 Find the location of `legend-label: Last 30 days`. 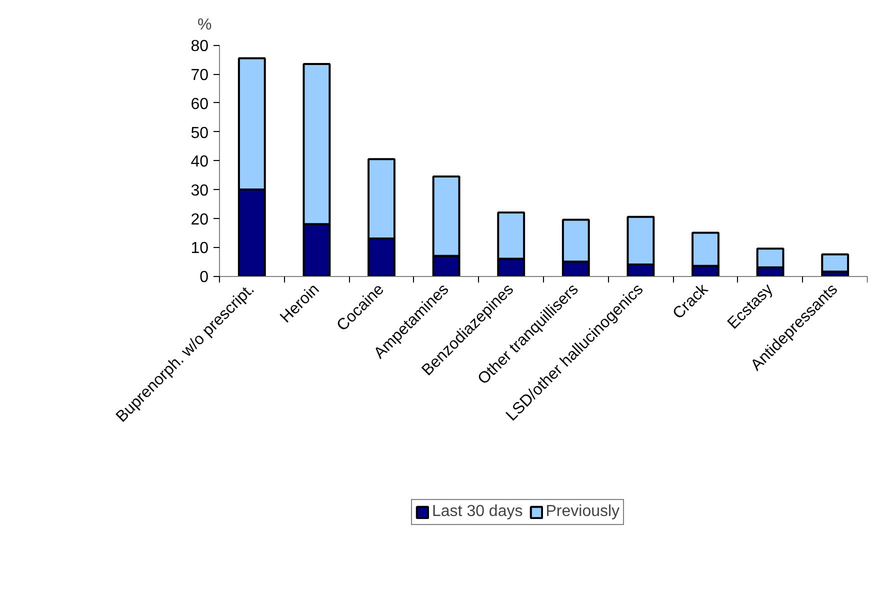

legend-label: Last 30 days is located at coordinates (477, 512).